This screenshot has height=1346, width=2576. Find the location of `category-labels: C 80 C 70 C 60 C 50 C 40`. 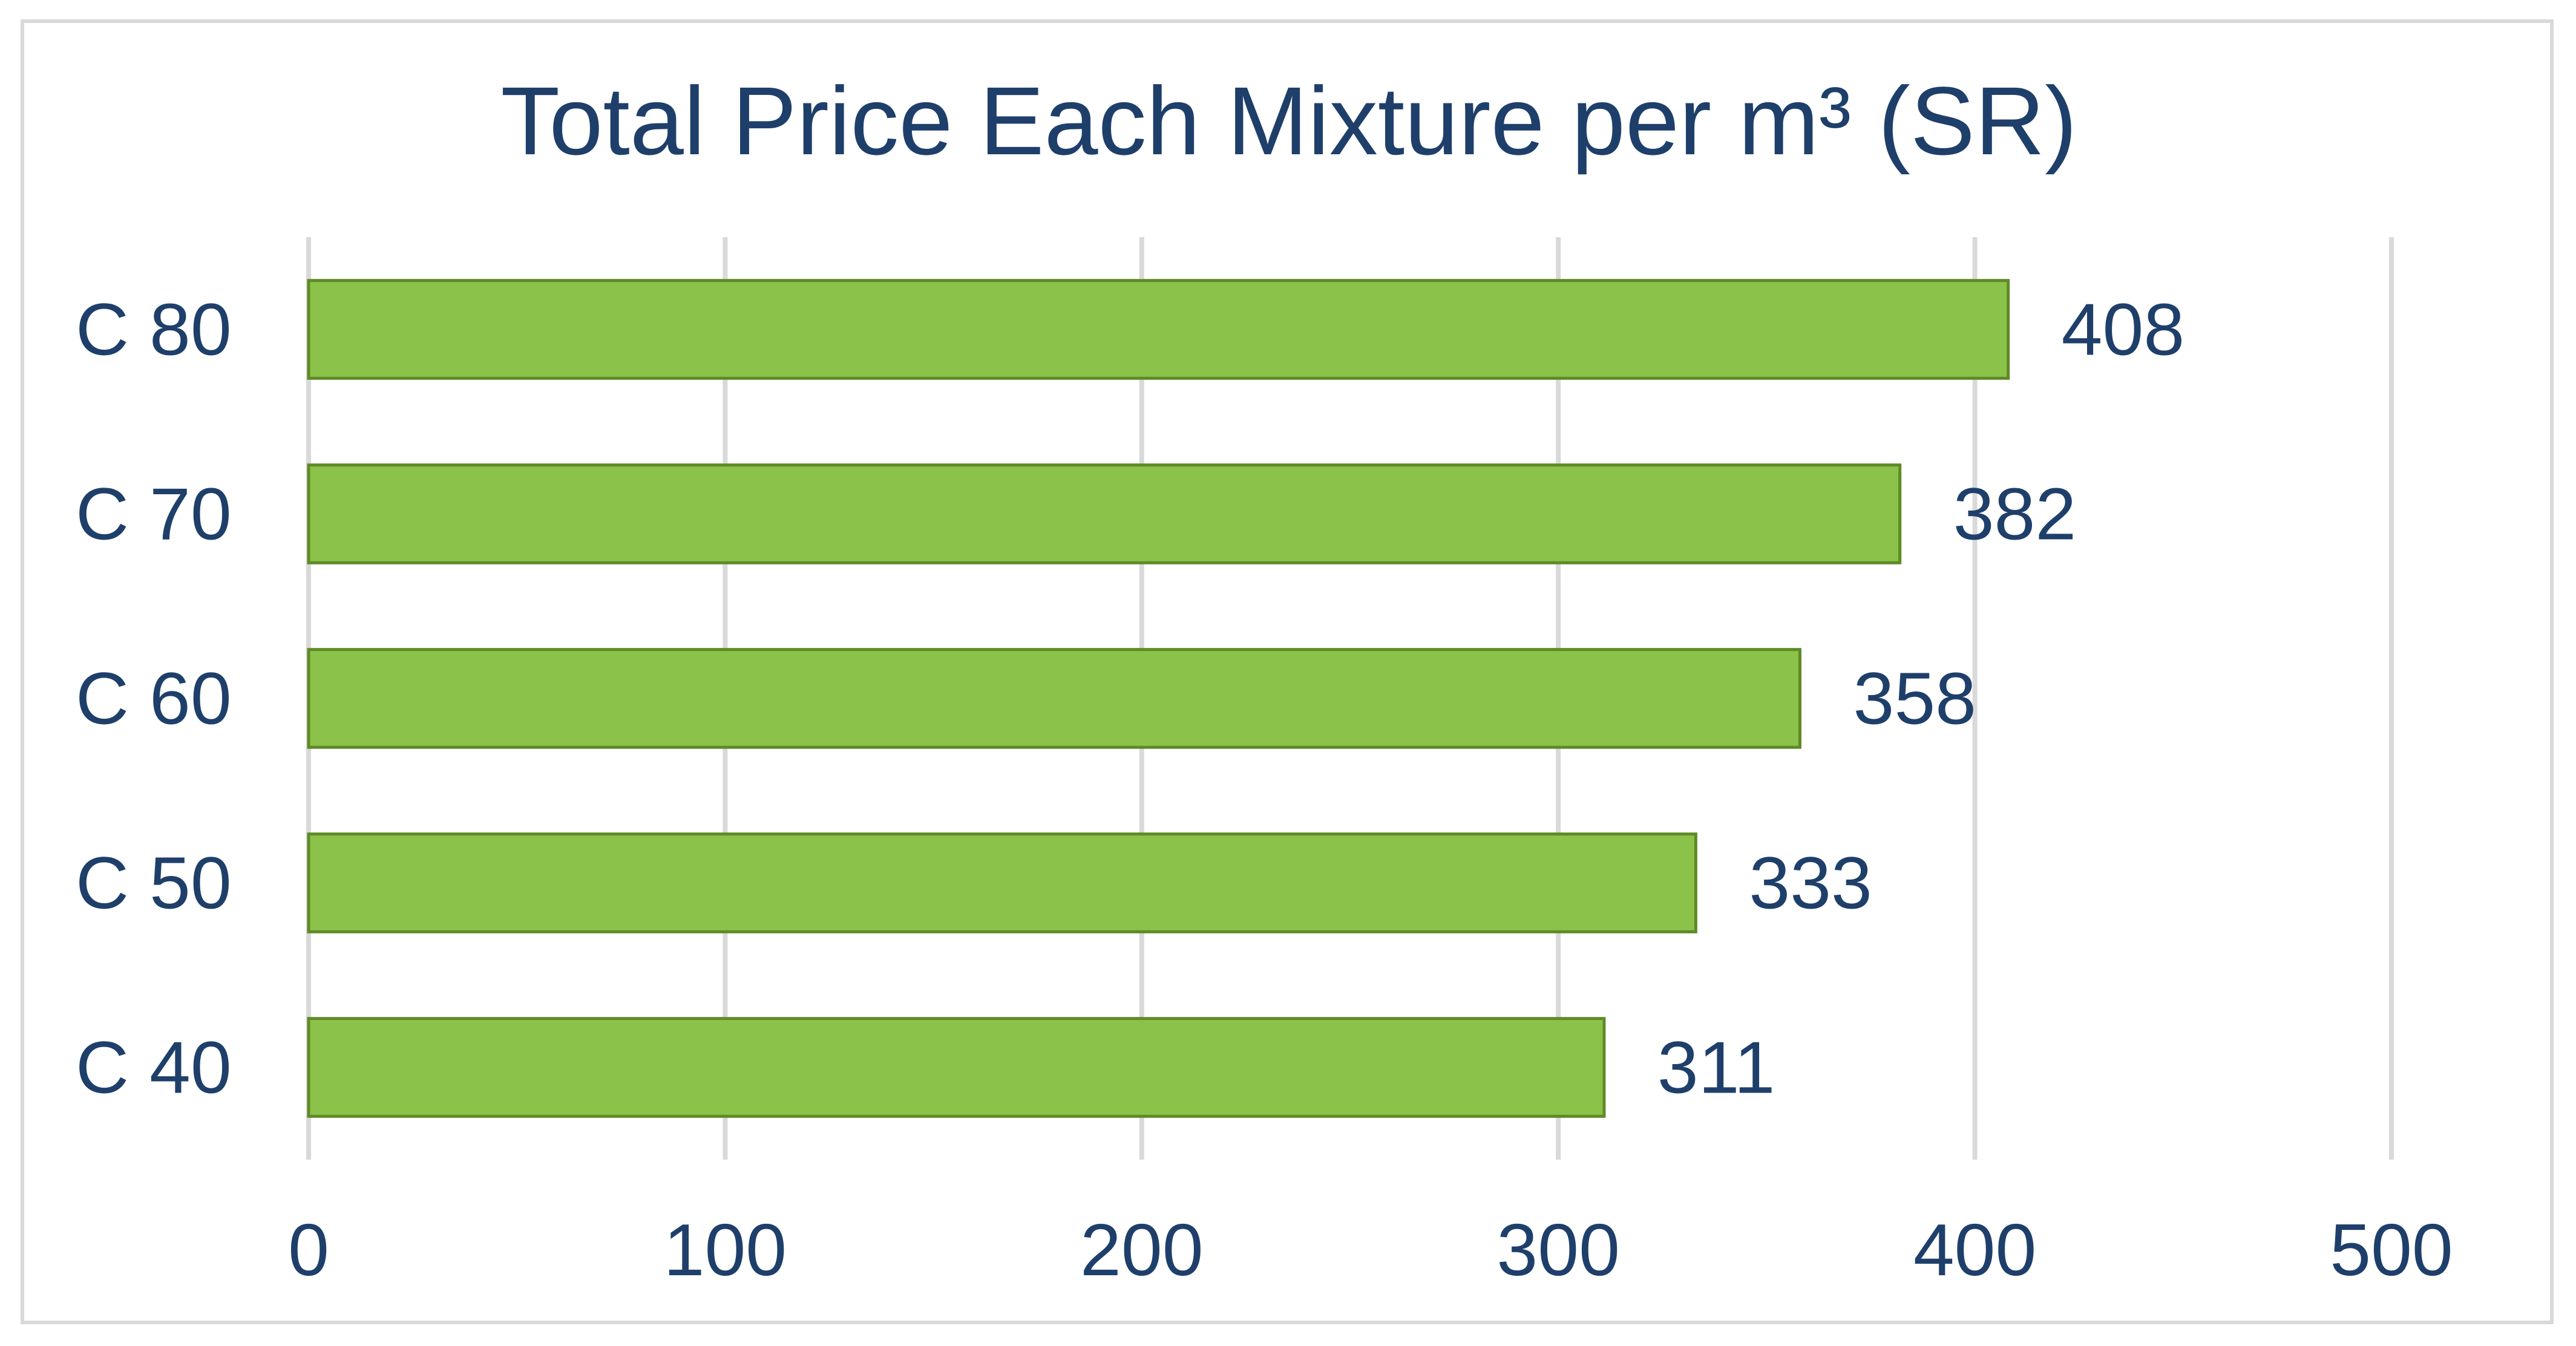

category-labels: C 80 C 70 C 60 C 50 C 40 is located at coordinates (154, 699).